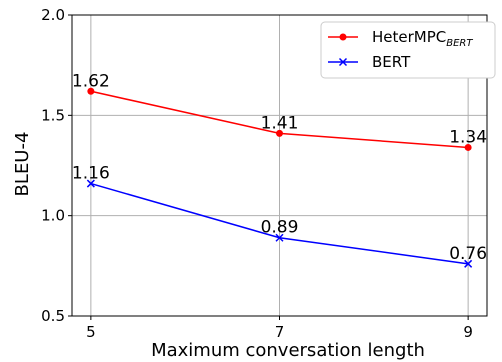  What do you see at coordinates (53, 15) in the screenshot?
I see `y-tick-label: 2.0` at bounding box center [53, 15].